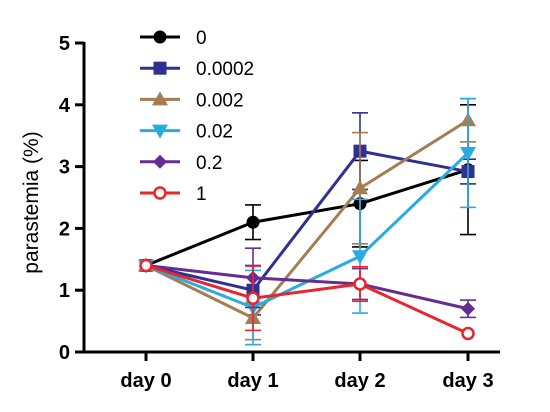 The image size is (550, 412). Describe the element at coordinates (173, 194) in the screenshot. I see `legend-item: 1` at that location.